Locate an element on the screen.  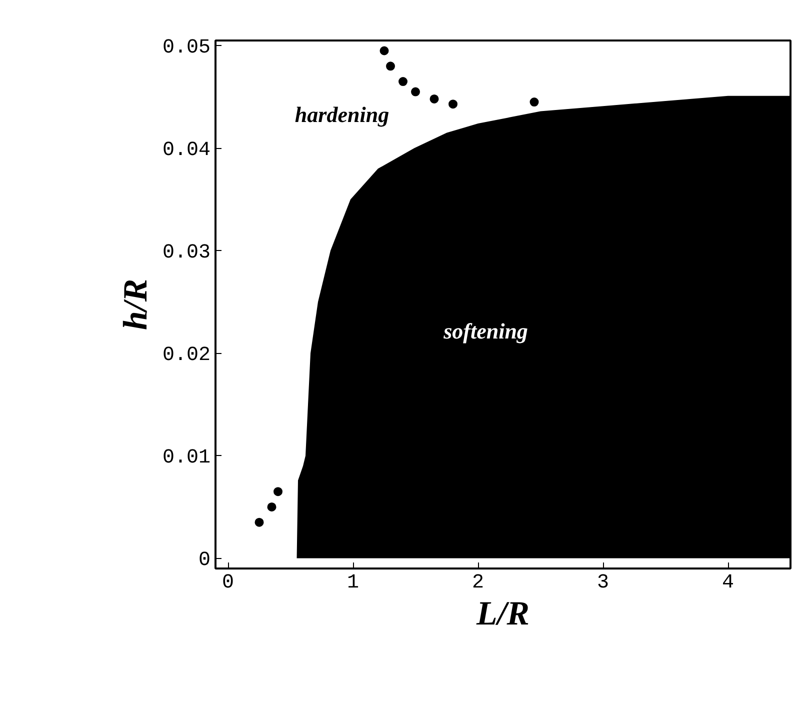
x-tick-label: 2 is located at coordinates (478, 583).